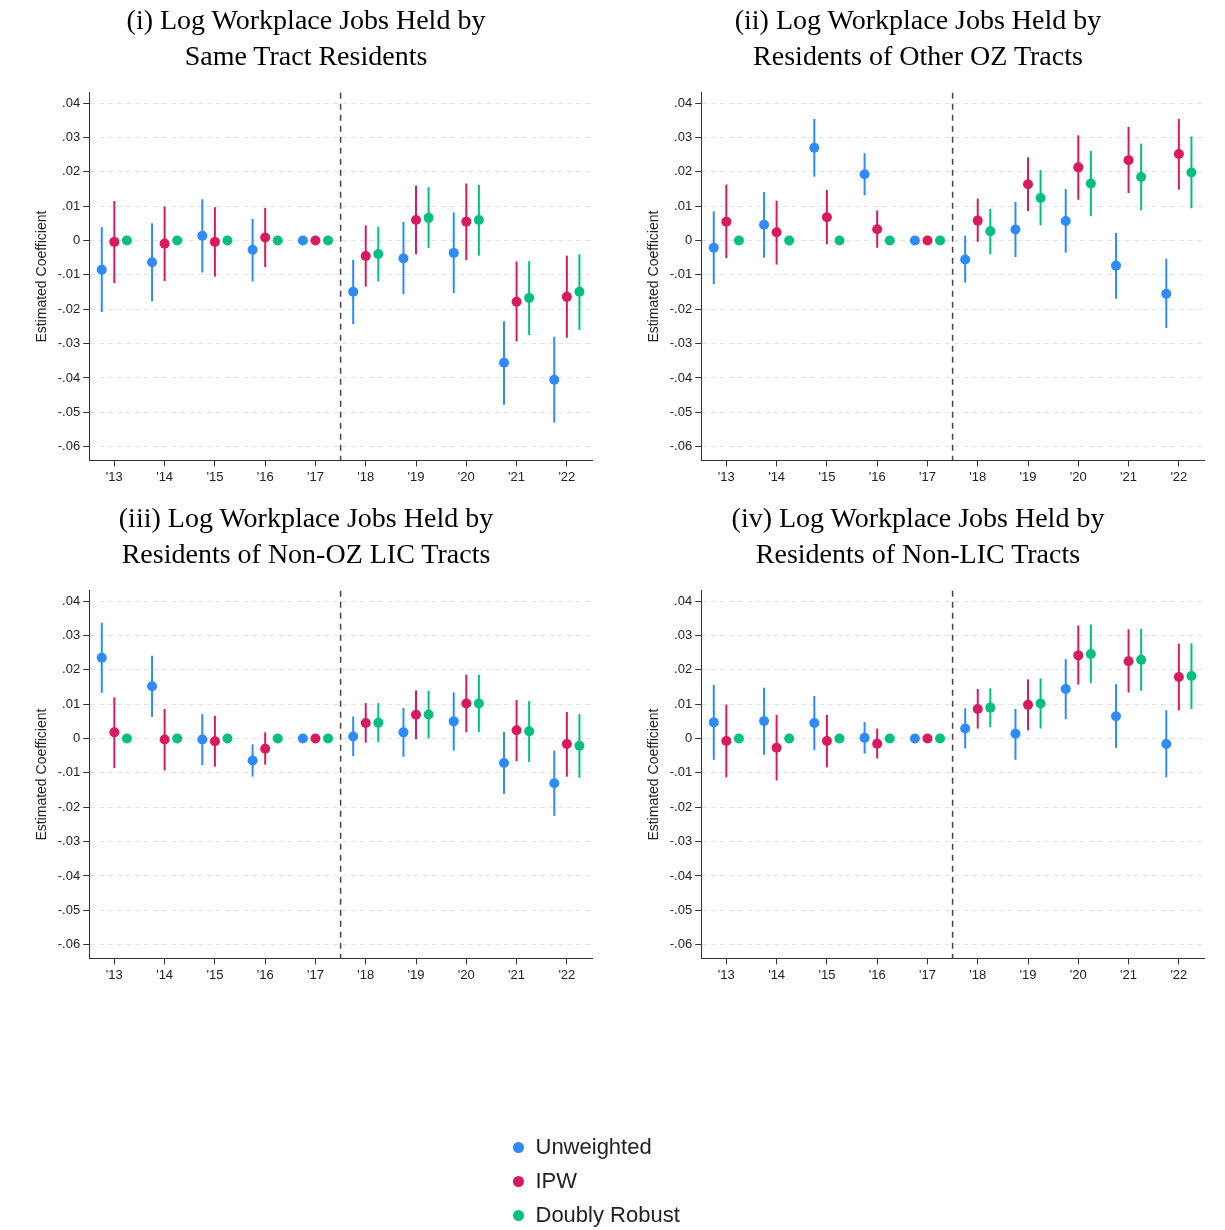 This screenshot has height=1230, width=1225. Describe the element at coordinates (1028, 476) in the screenshot. I see `x-tick-label: '19` at that location.